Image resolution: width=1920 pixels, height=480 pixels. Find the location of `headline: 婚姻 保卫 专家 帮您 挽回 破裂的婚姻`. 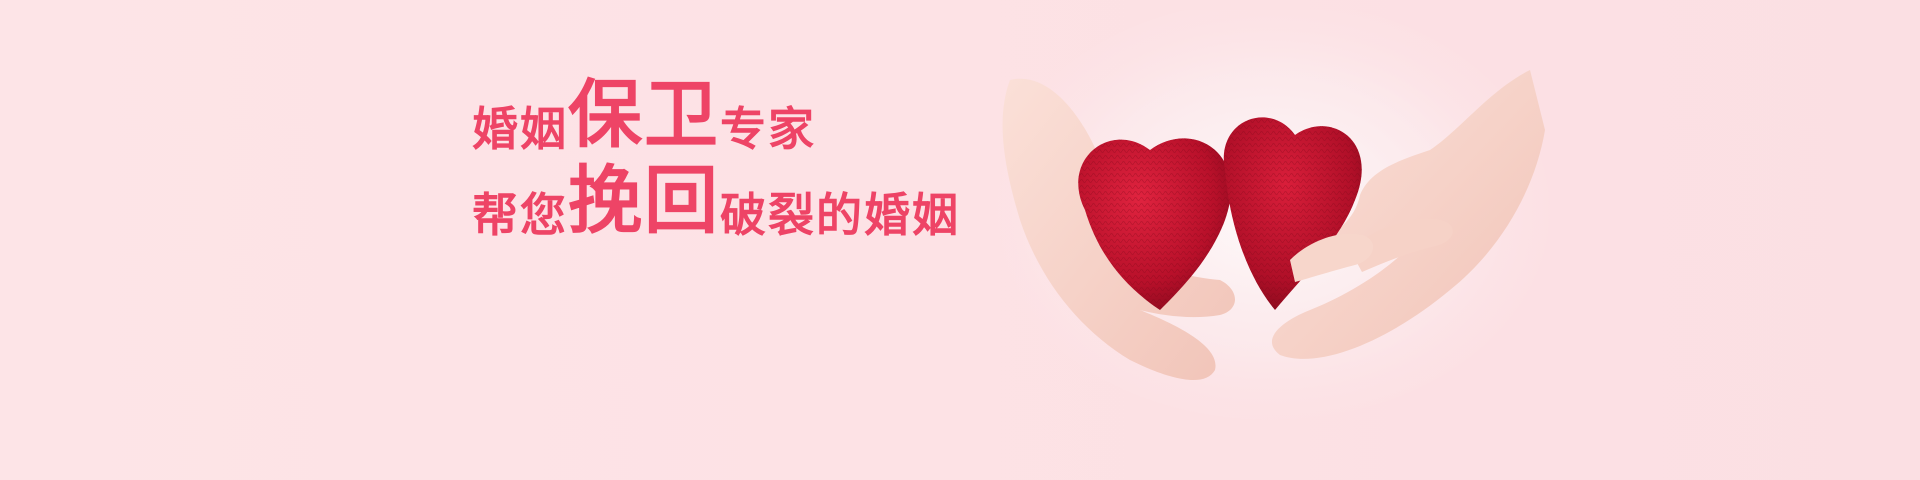

headline: 婚姻 保卫 专家 帮您 挽回 破裂的婚姻 is located at coordinates (716, 158).